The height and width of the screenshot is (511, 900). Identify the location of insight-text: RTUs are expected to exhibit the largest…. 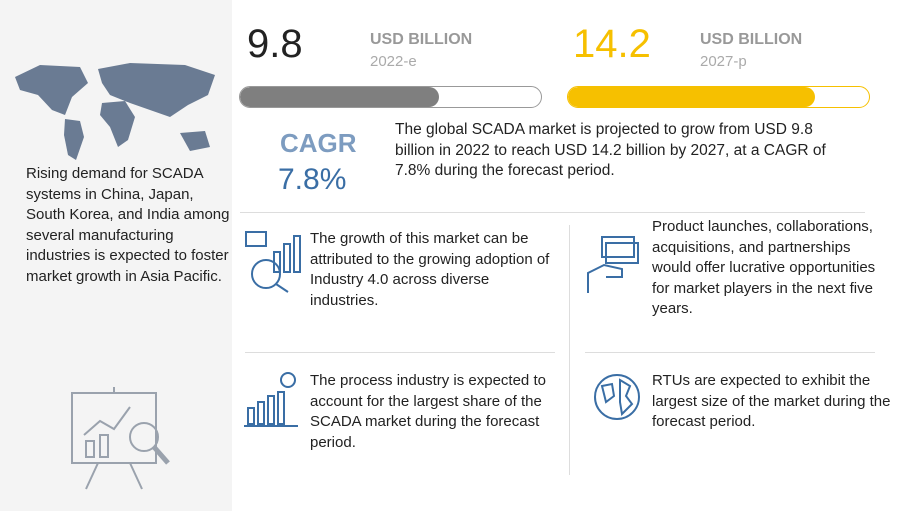
(771, 401).